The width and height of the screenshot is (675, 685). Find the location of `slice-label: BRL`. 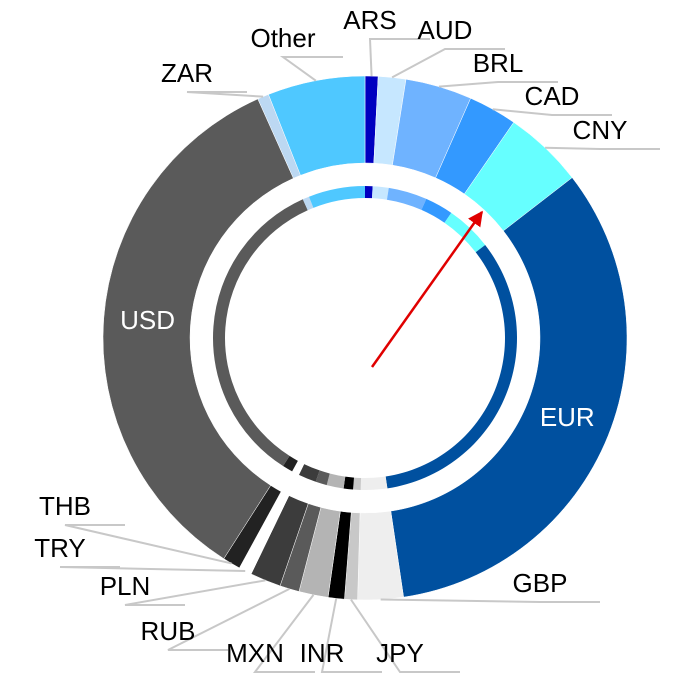

slice-label: BRL is located at coordinates (498, 63).